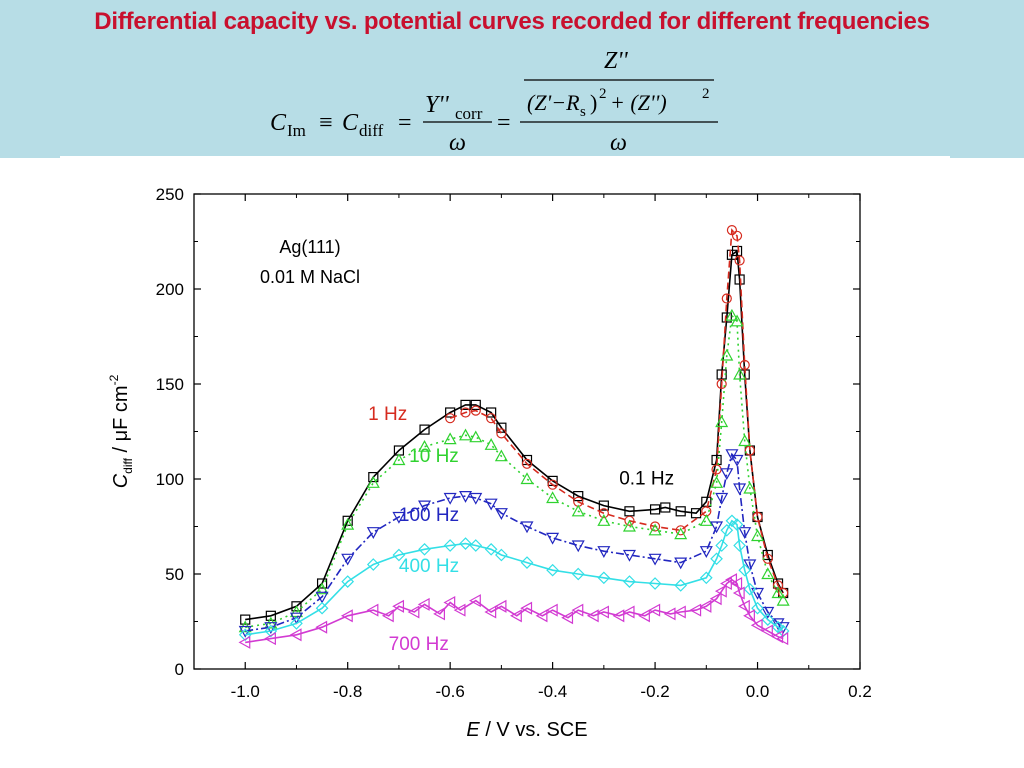 The width and height of the screenshot is (1024, 768). What do you see at coordinates (170, 289) in the screenshot?
I see `y-tick-label: 200` at bounding box center [170, 289].